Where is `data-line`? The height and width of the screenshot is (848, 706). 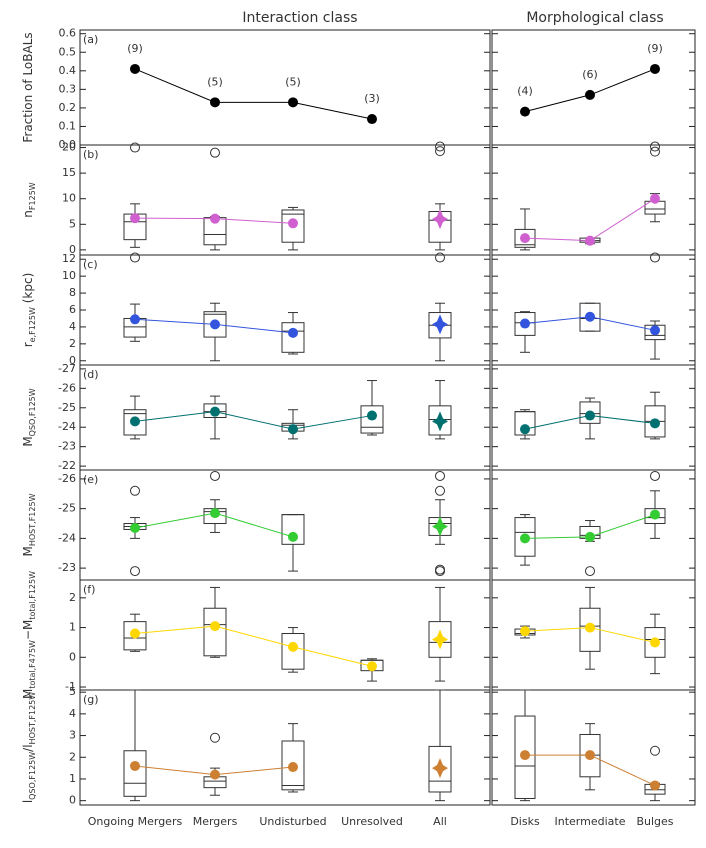
data-line is located at coordinates (253, 94).